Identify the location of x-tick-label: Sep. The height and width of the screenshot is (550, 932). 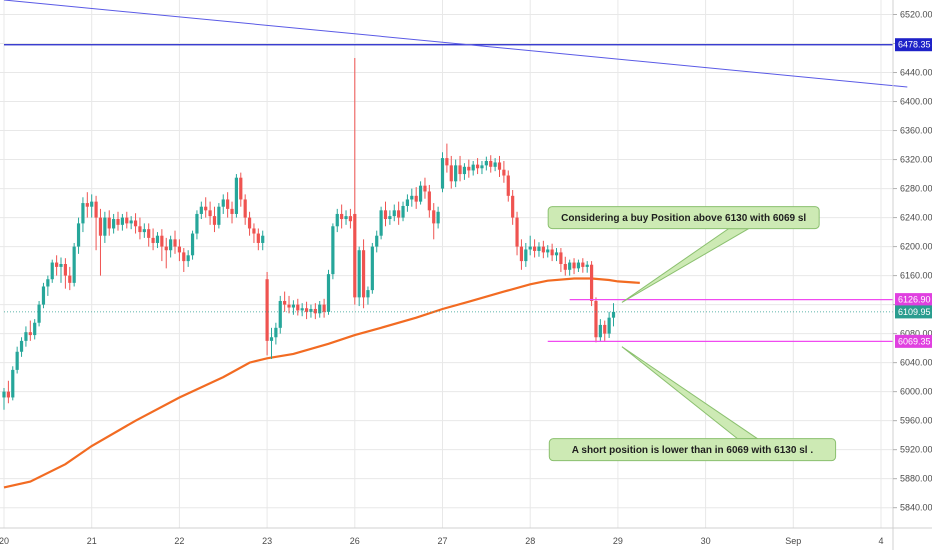
(793, 541).